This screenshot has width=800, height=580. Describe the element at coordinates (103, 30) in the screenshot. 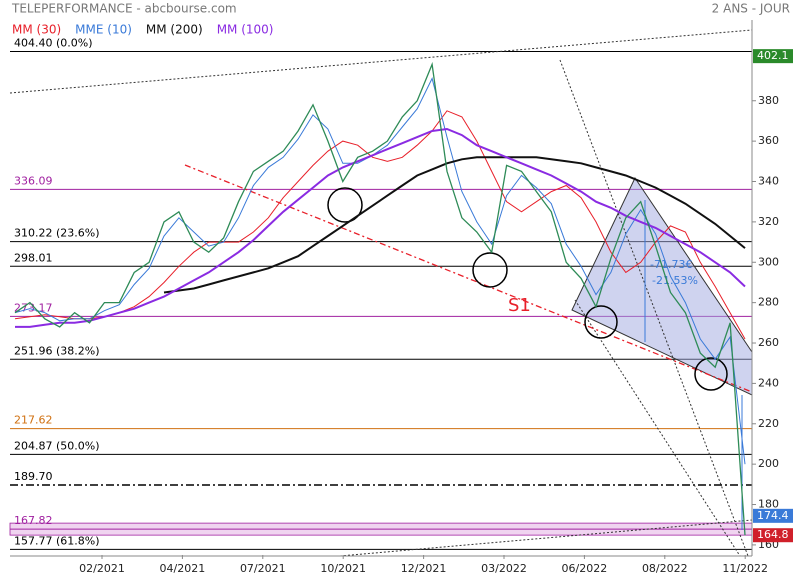

I see `legend-entry: MME (10)` at that location.